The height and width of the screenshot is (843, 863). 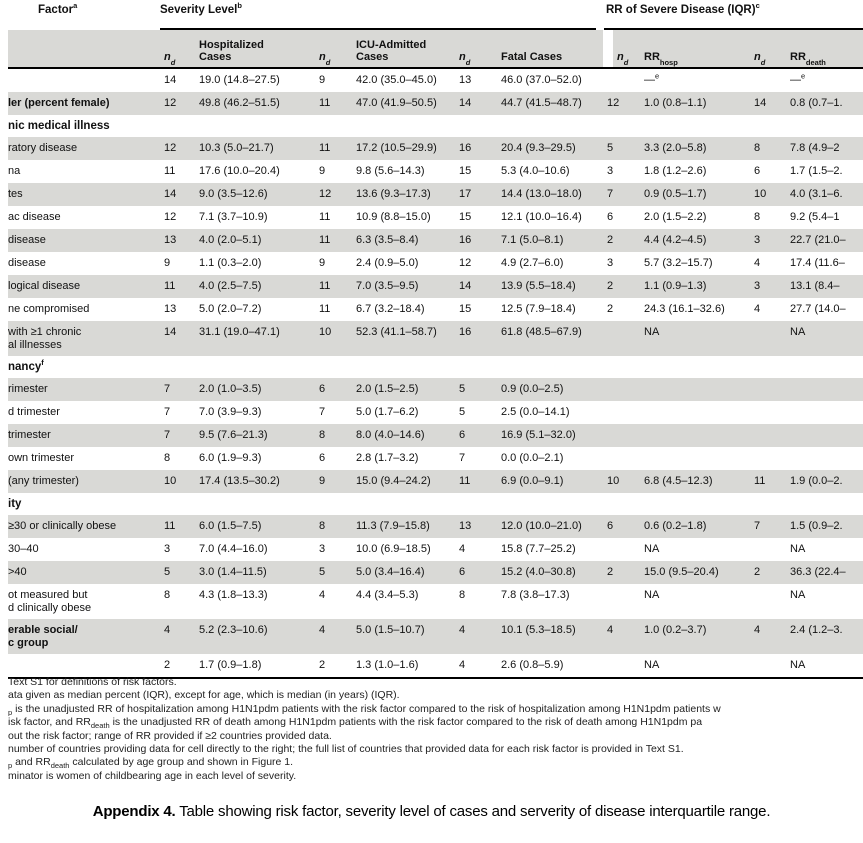 I want to click on column-group-rr: RR of Severe Disease (IQR)c, so click(x=683, y=8).